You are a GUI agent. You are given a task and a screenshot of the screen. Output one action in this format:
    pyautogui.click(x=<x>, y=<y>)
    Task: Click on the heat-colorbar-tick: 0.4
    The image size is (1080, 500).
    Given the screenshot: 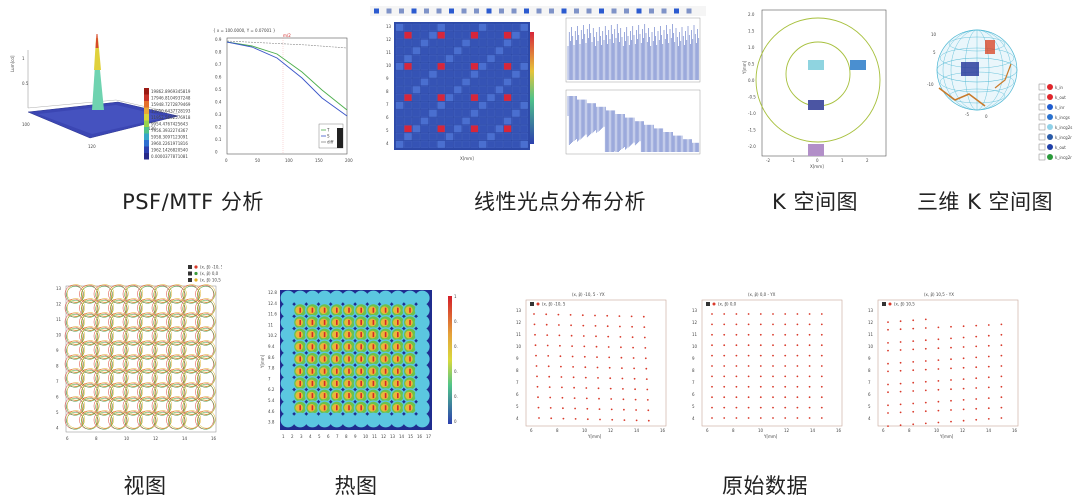 What is the action you would take?
    pyautogui.click(x=456, y=371)
    